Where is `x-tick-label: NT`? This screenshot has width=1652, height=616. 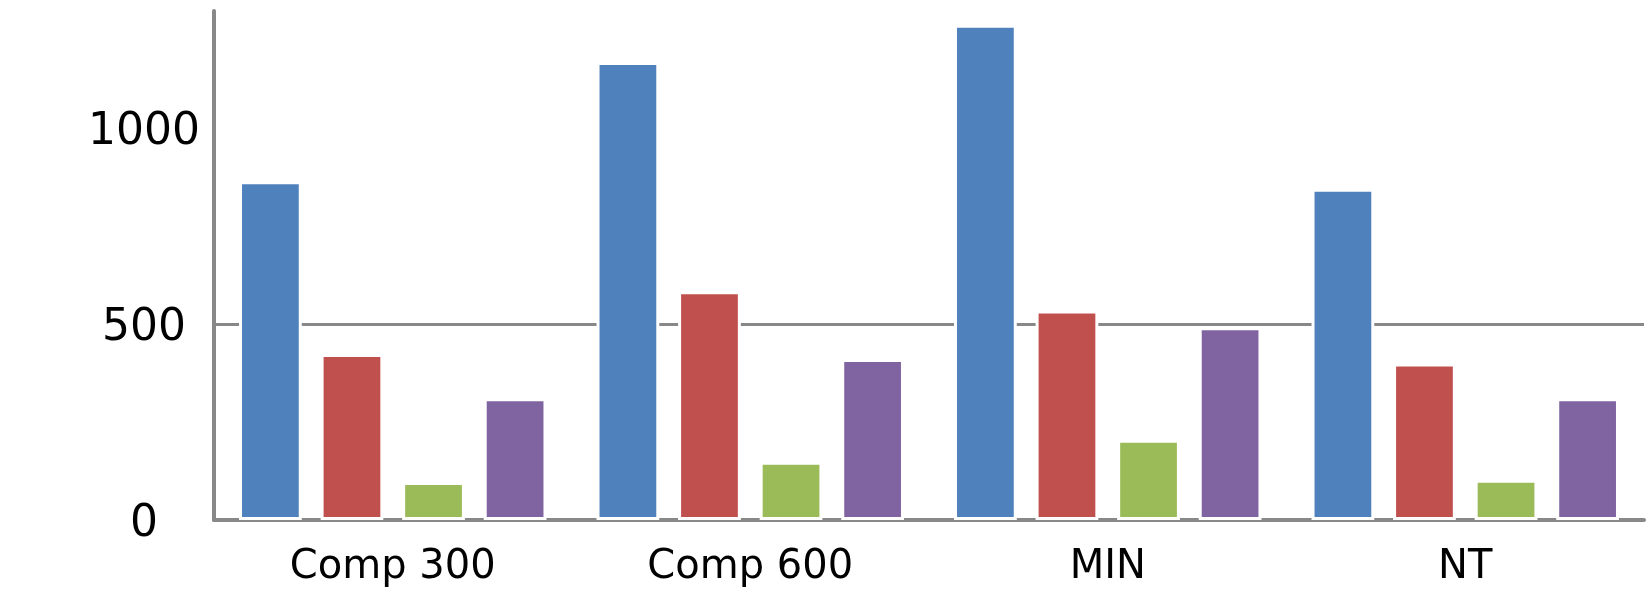 x-tick-label: NT is located at coordinates (1465, 564).